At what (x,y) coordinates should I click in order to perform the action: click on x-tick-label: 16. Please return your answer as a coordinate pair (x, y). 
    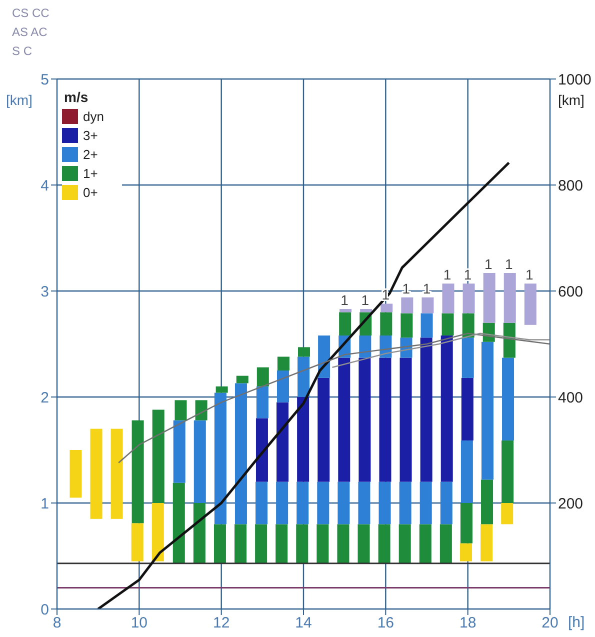
    Looking at the image, I should click on (385, 623).